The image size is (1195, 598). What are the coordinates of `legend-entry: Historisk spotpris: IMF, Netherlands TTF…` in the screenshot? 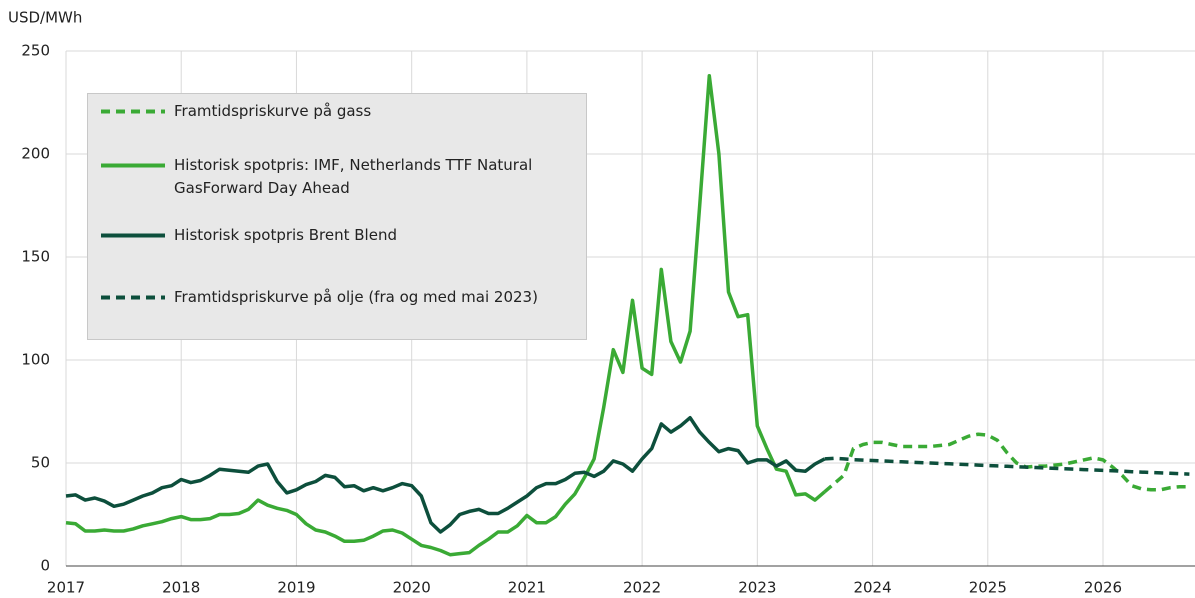 It's located at (316, 177).